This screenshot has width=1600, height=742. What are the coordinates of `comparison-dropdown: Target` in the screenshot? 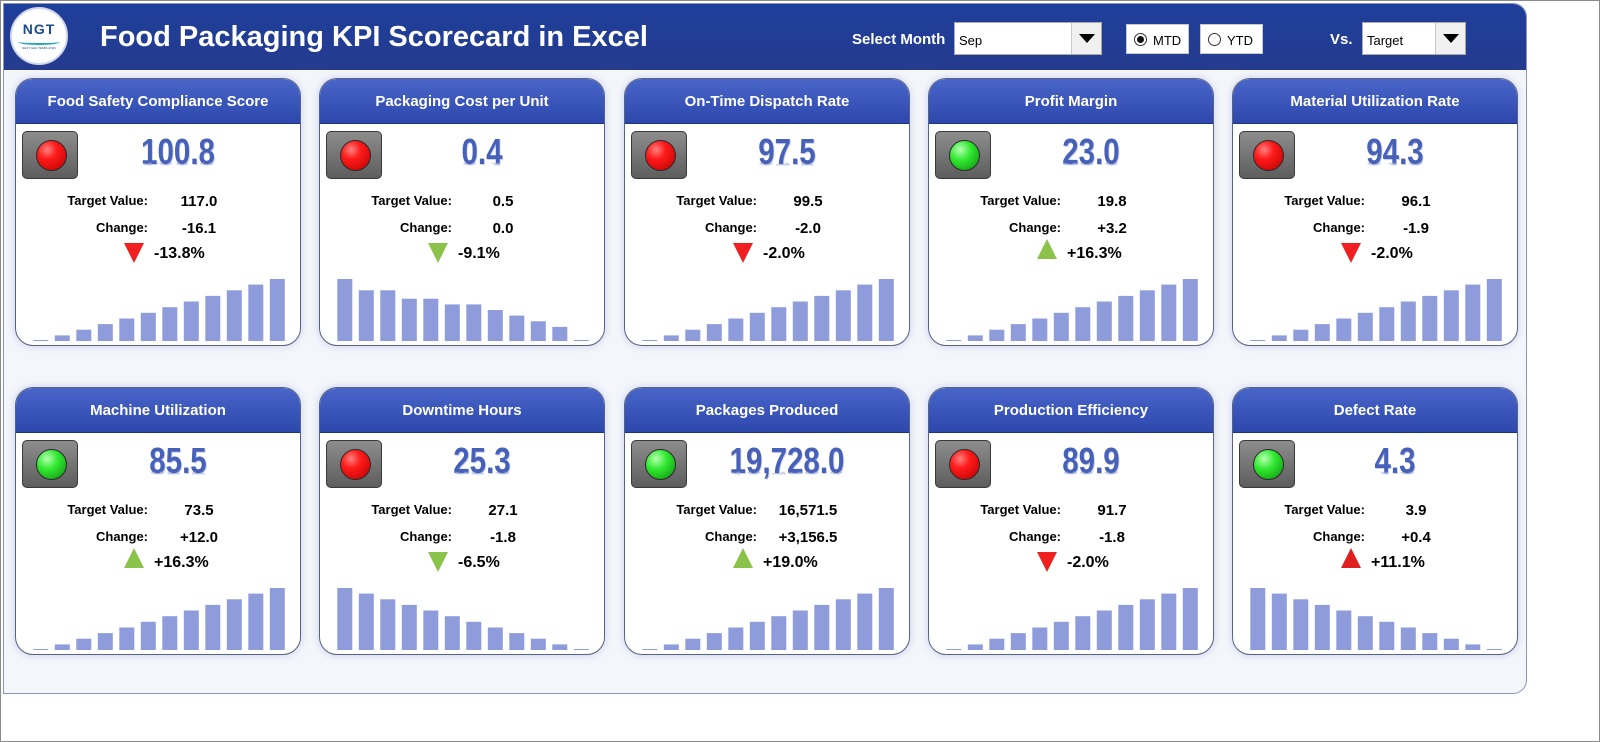 It's located at (1414, 38).